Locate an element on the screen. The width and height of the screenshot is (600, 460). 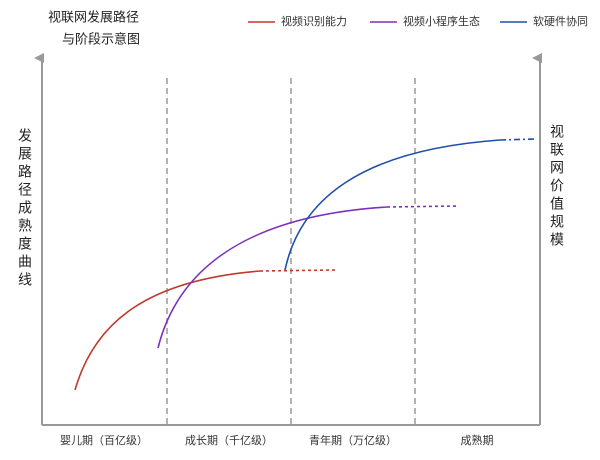
stage-label: 成长期（千亿级） is located at coordinates (229, 440).